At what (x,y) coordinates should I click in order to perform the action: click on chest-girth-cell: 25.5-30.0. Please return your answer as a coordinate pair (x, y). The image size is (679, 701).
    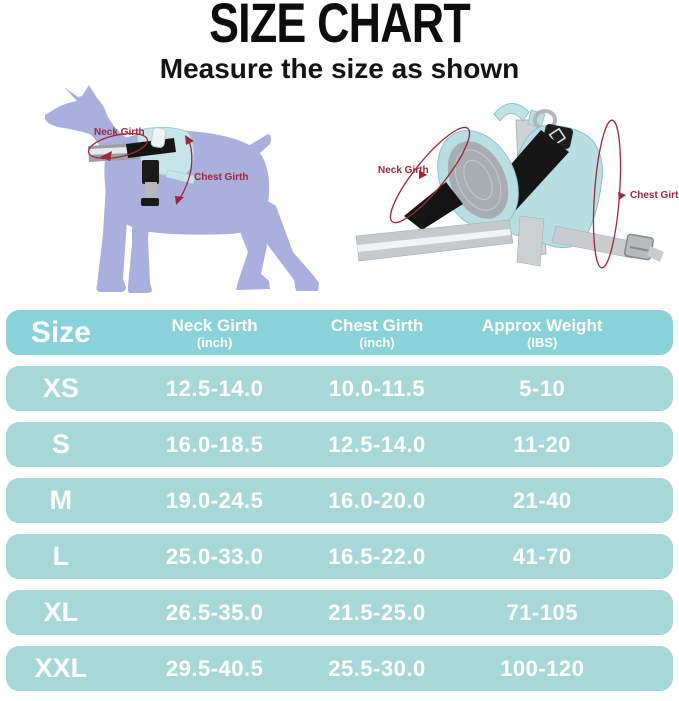
    Looking at the image, I should click on (377, 668).